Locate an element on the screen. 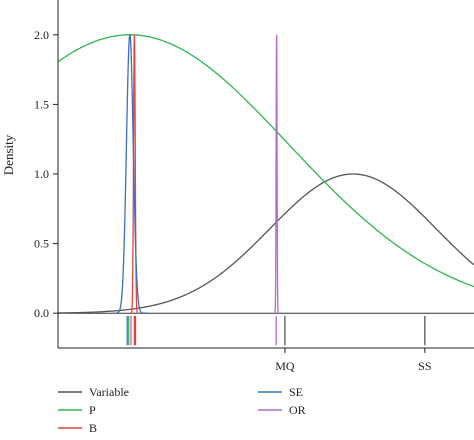 The image size is (474, 440). y-axis-title: Density is located at coordinates (8, 154).